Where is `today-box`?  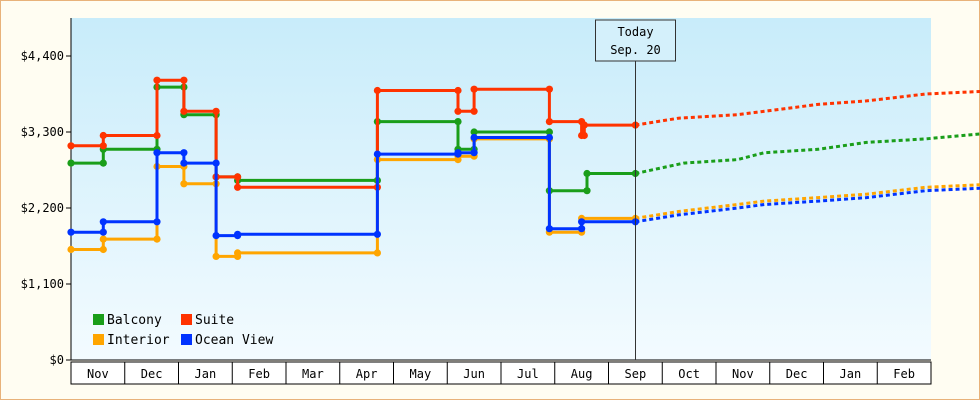
today-box is located at coordinates (635, 40).